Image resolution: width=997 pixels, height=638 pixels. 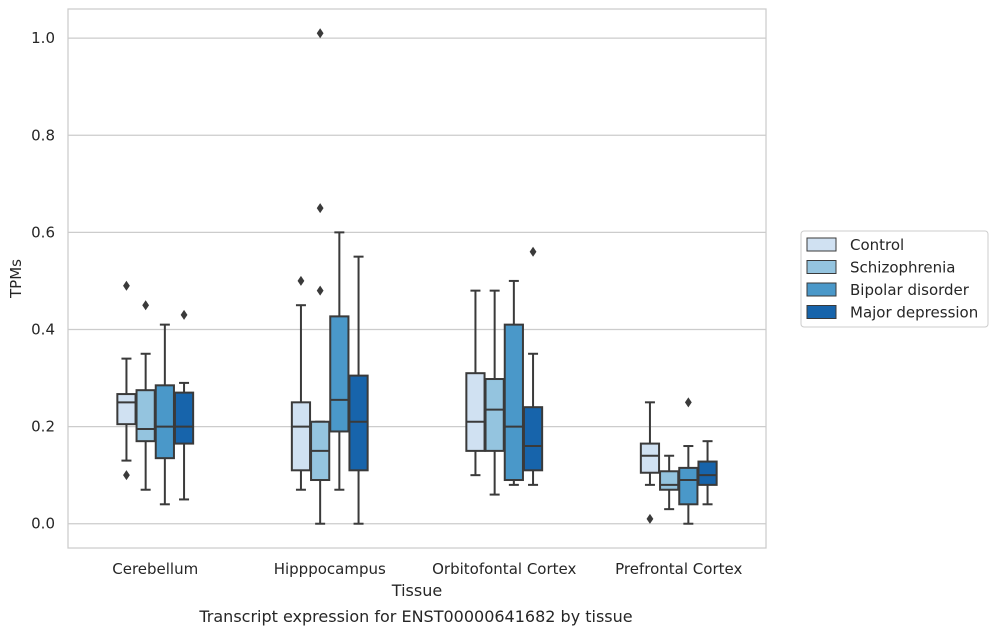 I want to click on y-tick-labels: 0.0 0.2 0.4 0.6 0.8 1.0, so click(x=43, y=281).